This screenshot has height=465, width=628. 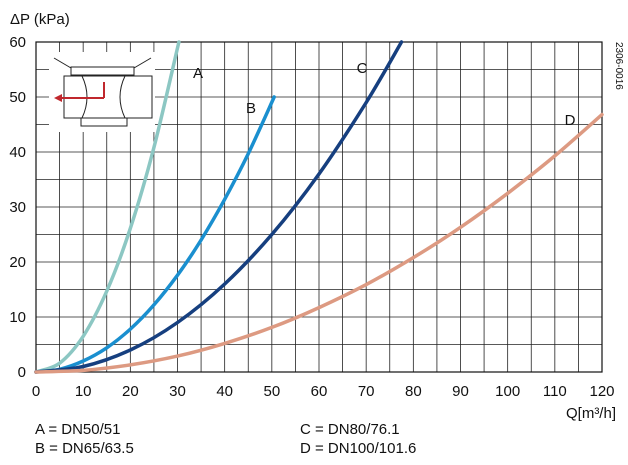 I want to click on y-tick-label: 60, so click(x=17, y=42).